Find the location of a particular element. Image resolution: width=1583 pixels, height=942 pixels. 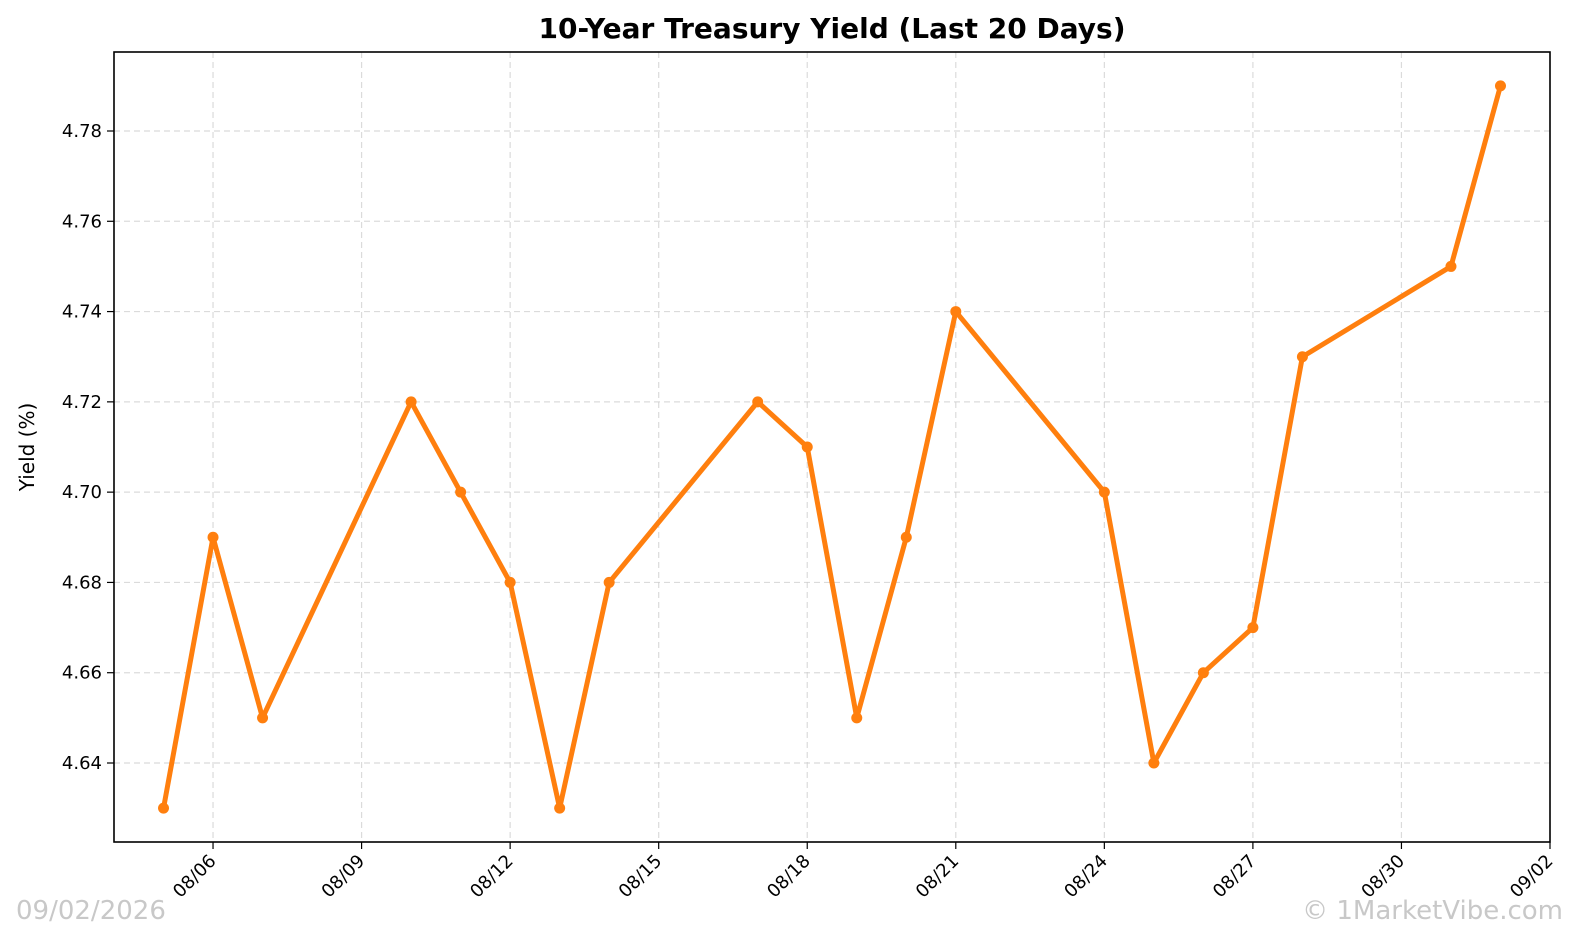

x-tick-label: 09/02 is located at coordinates (1532, 877).